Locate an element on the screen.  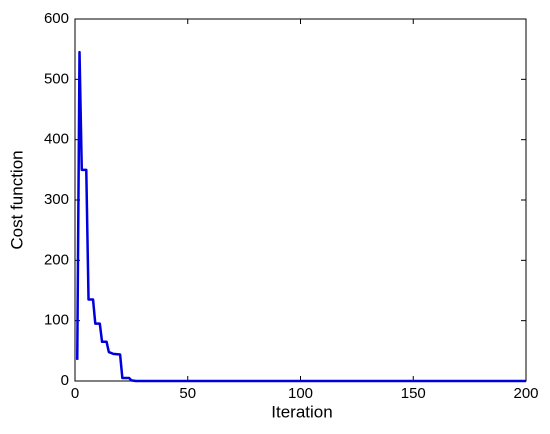
x-tick-label: 150 is located at coordinates (413, 393).